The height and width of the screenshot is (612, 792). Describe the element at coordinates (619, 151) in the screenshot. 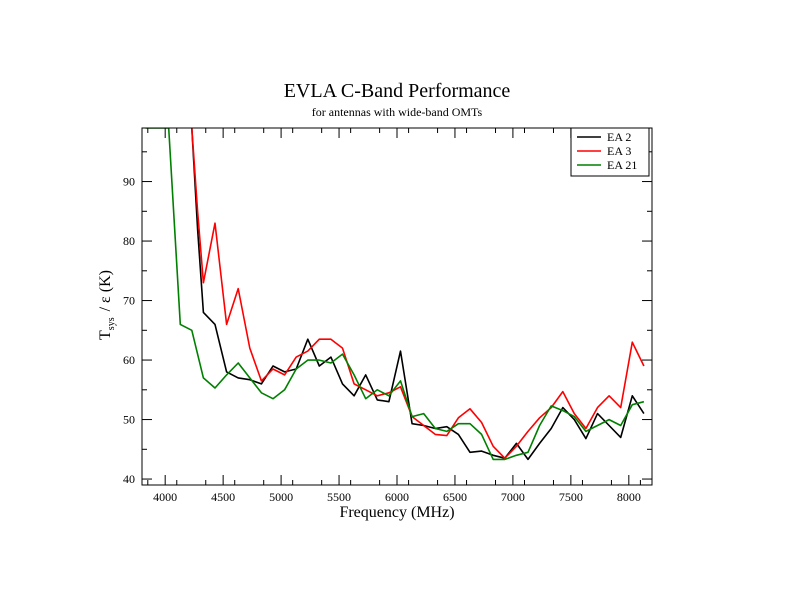

I see `legend-label-2: EA 3` at that location.